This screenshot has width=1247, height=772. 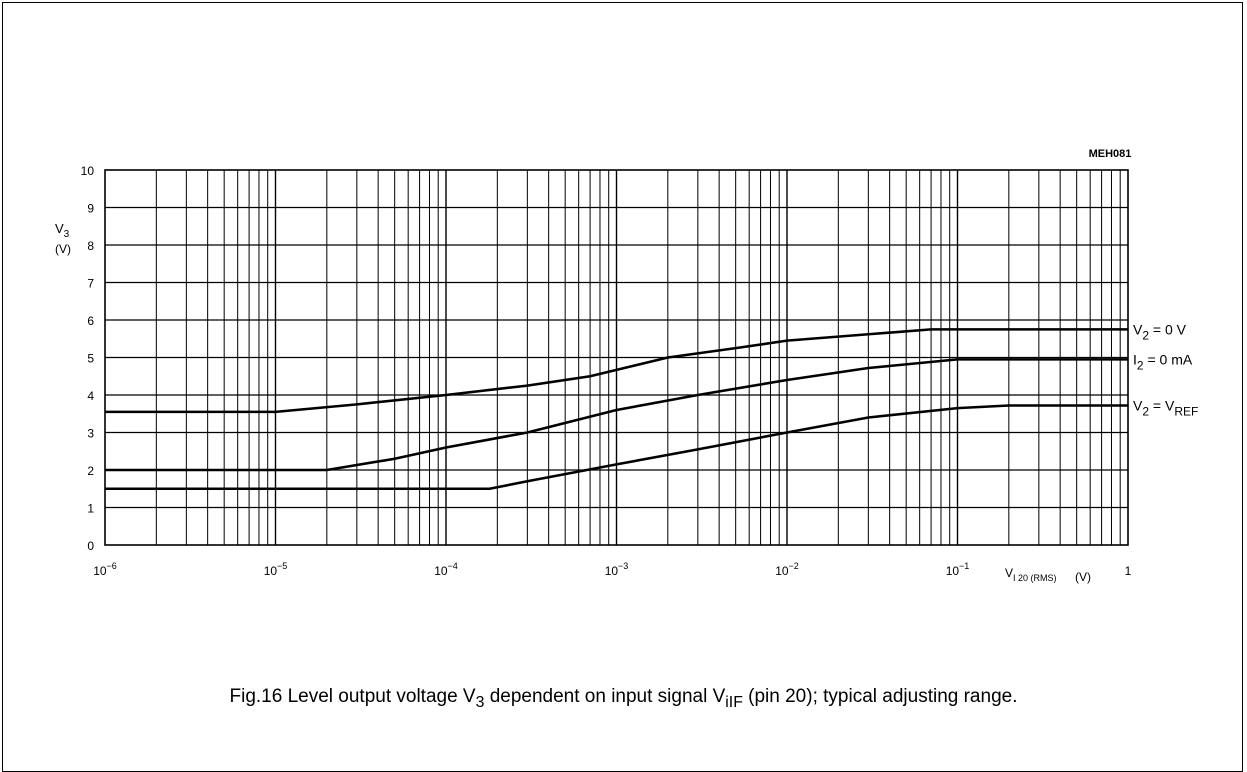 I want to click on x-tick-label: 10⁻¹, so click(x=958, y=569).